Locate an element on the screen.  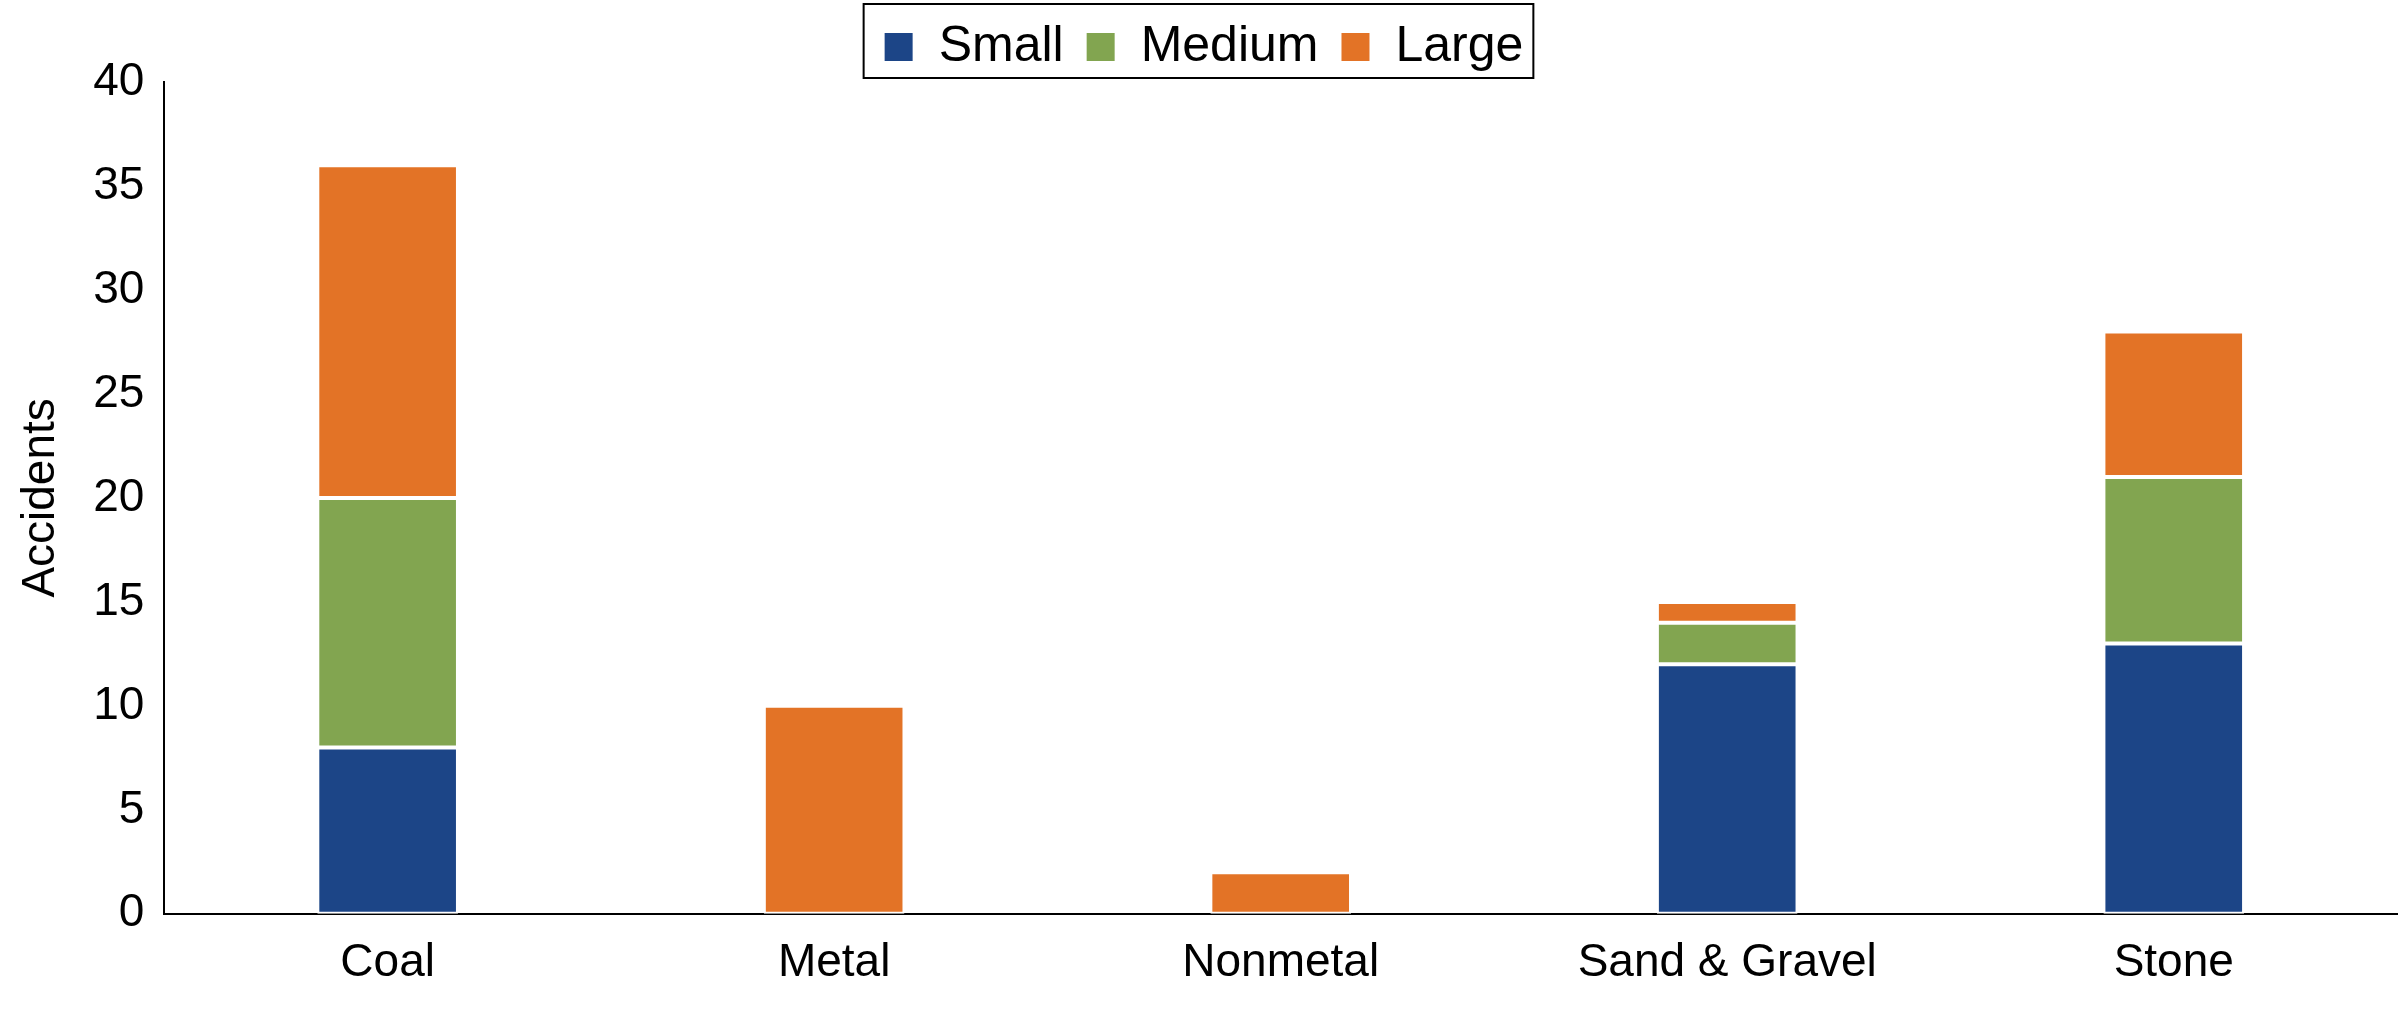
y-tick-label: 5 is located at coordinates (131, 806).